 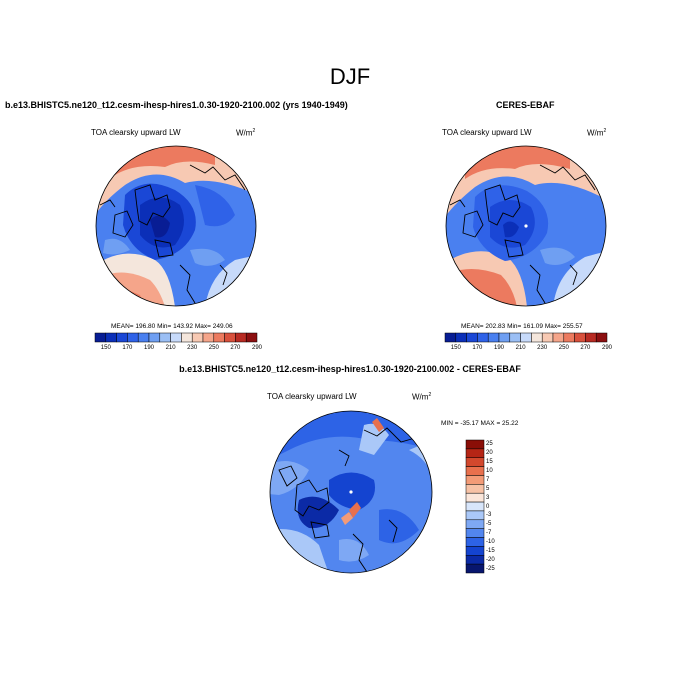 I want to click on colorbar-tick-label: 25, so click(x=489, y=444).